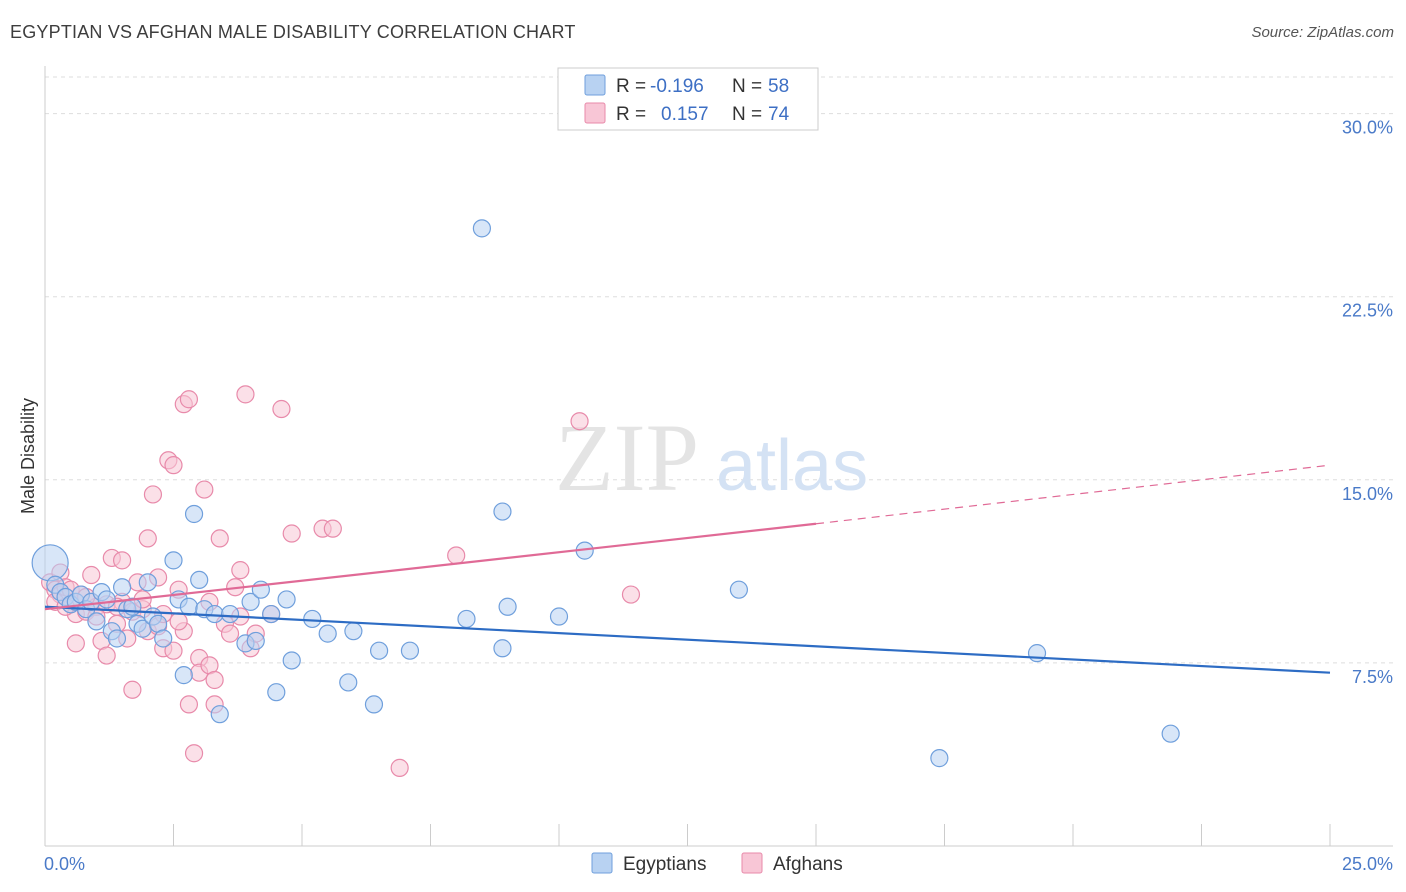 The height and width of the screenshot is (892, 1406). I want to click on legend-n-egyptians: 58, so click(778, 86).